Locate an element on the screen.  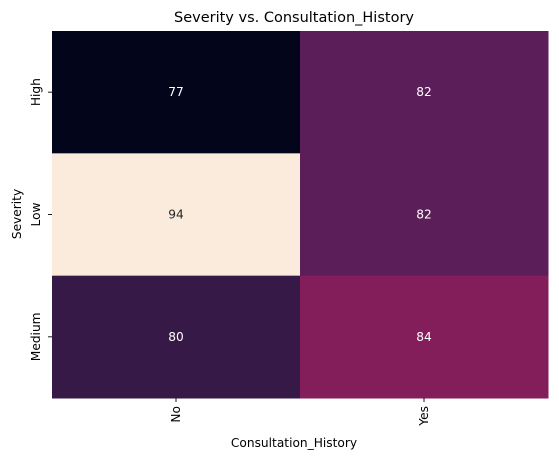
cell-value-label: 80 is located at coordinates (176, 337).